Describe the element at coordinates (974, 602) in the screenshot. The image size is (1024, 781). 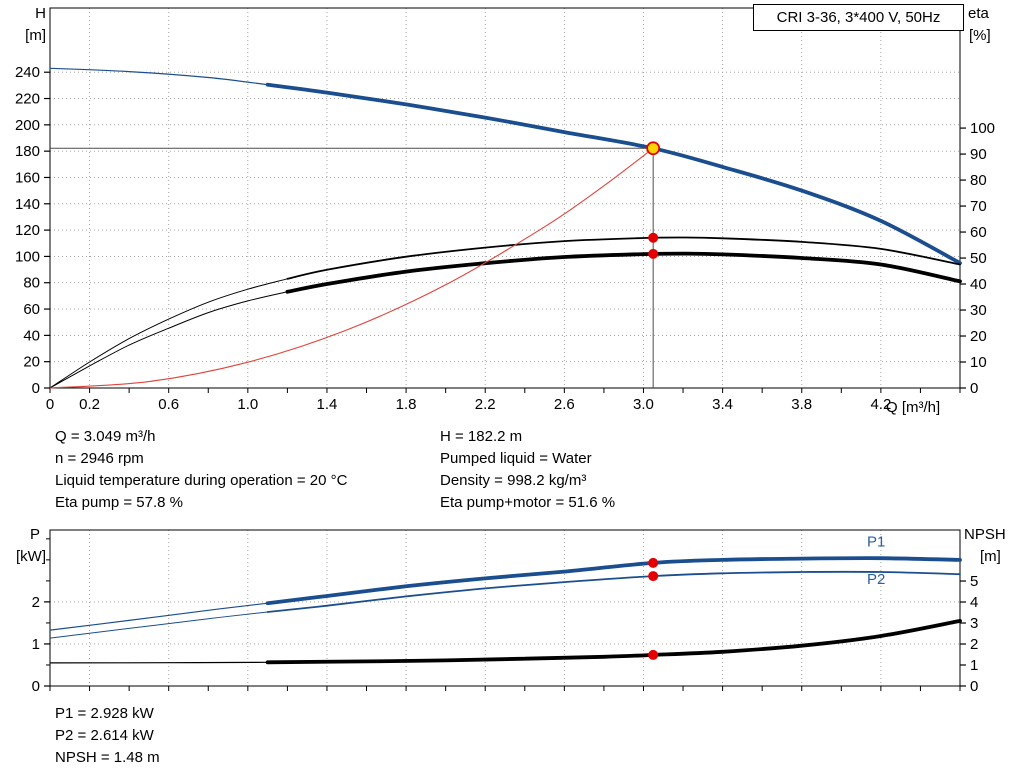
I see `right-tick-label: 4` at that location.